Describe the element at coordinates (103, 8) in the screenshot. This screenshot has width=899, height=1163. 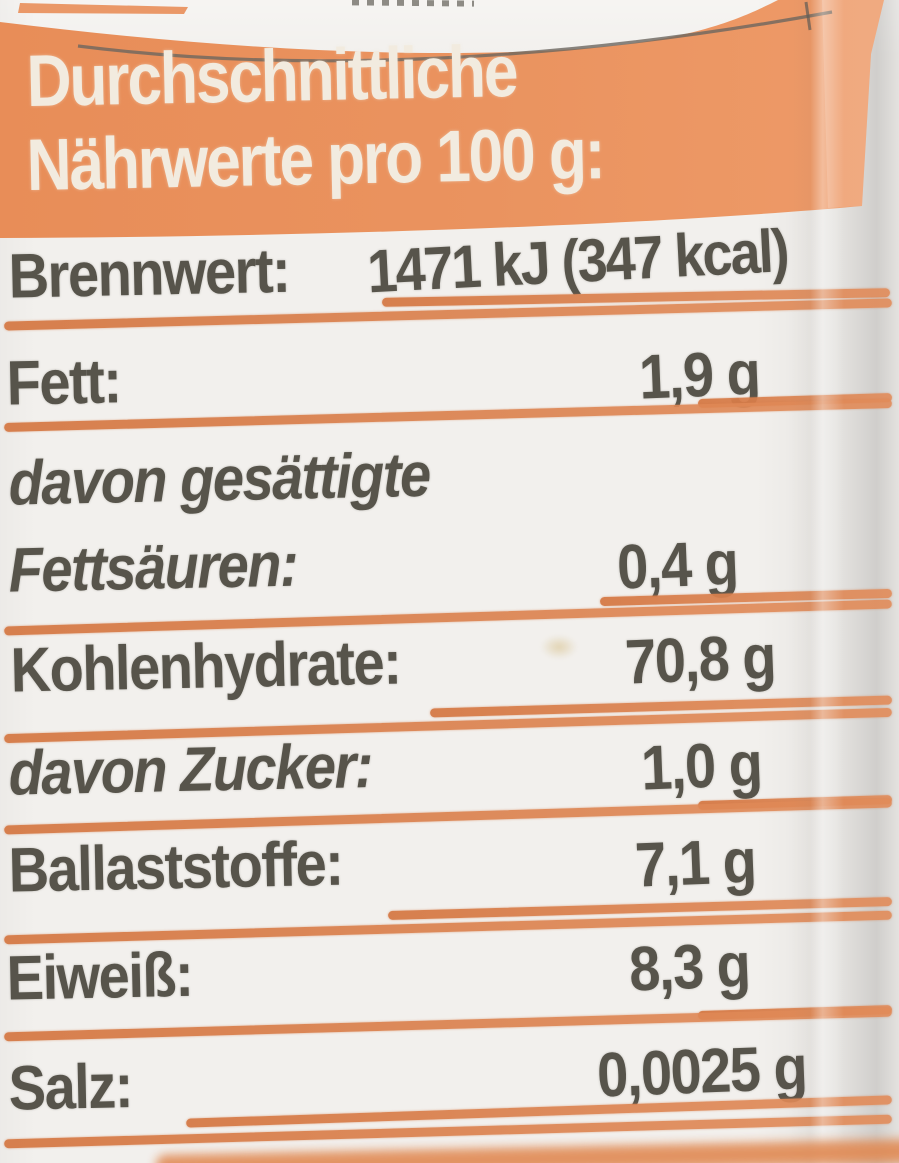
I see `top-edge-orange-sliver` at that location.